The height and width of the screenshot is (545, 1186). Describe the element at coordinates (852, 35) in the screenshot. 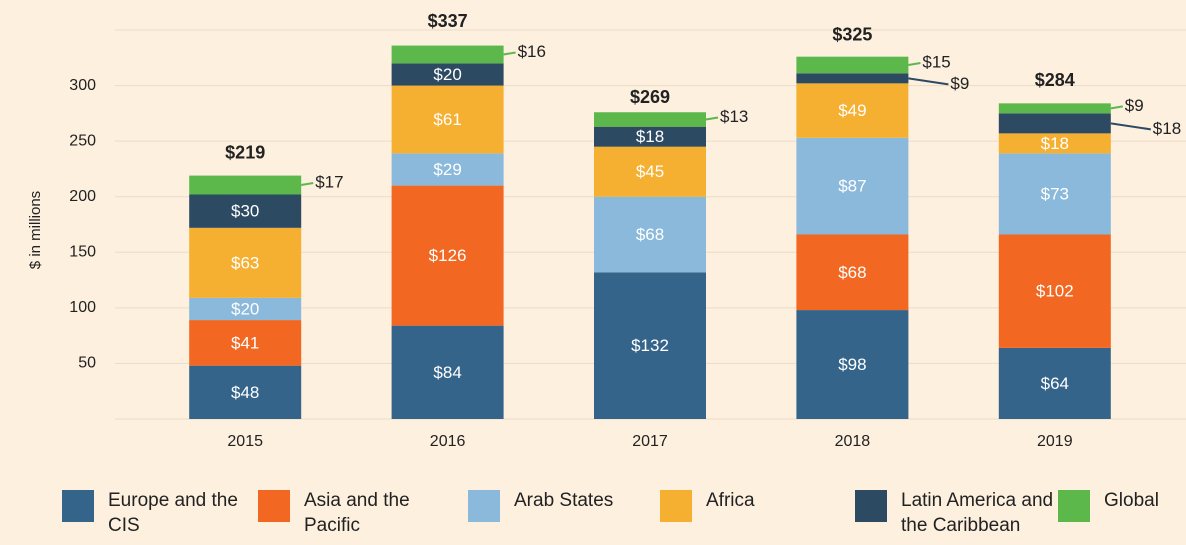

I see `total-label: $325` at that location.